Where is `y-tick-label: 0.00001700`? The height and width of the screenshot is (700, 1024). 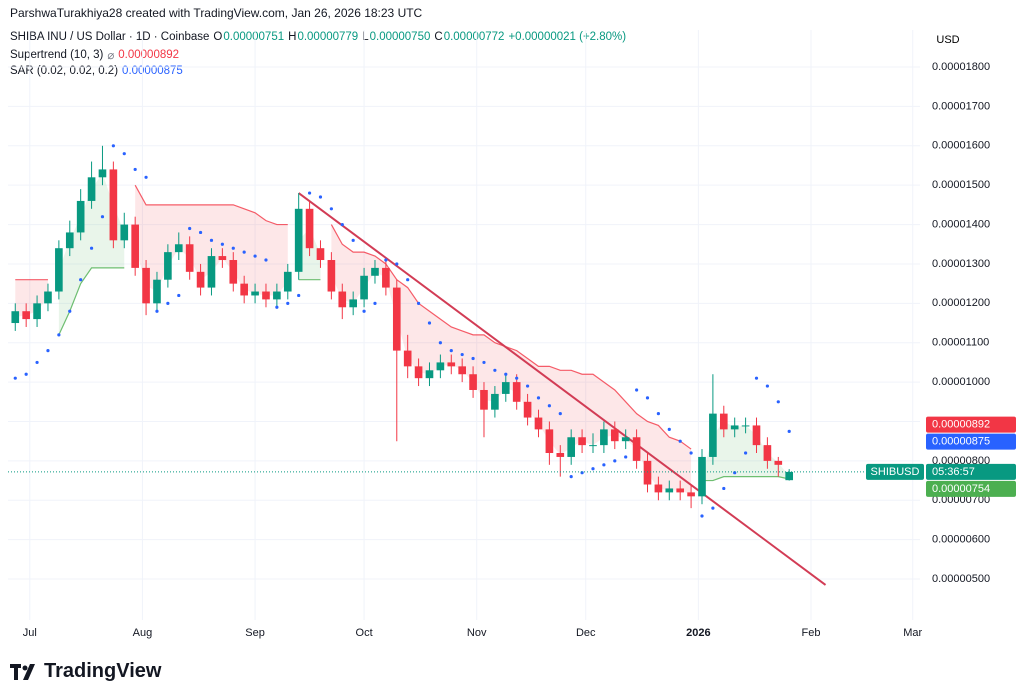
y-tick-label: 0.00001700 is located at coordinates (961, 106).